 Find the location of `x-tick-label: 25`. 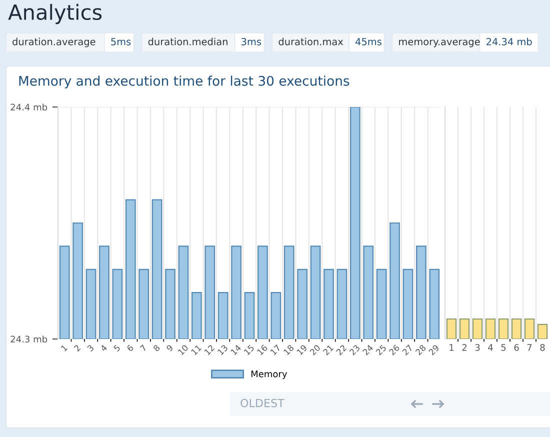

x-tick-label: 25 is located at coordinates (381, 350).